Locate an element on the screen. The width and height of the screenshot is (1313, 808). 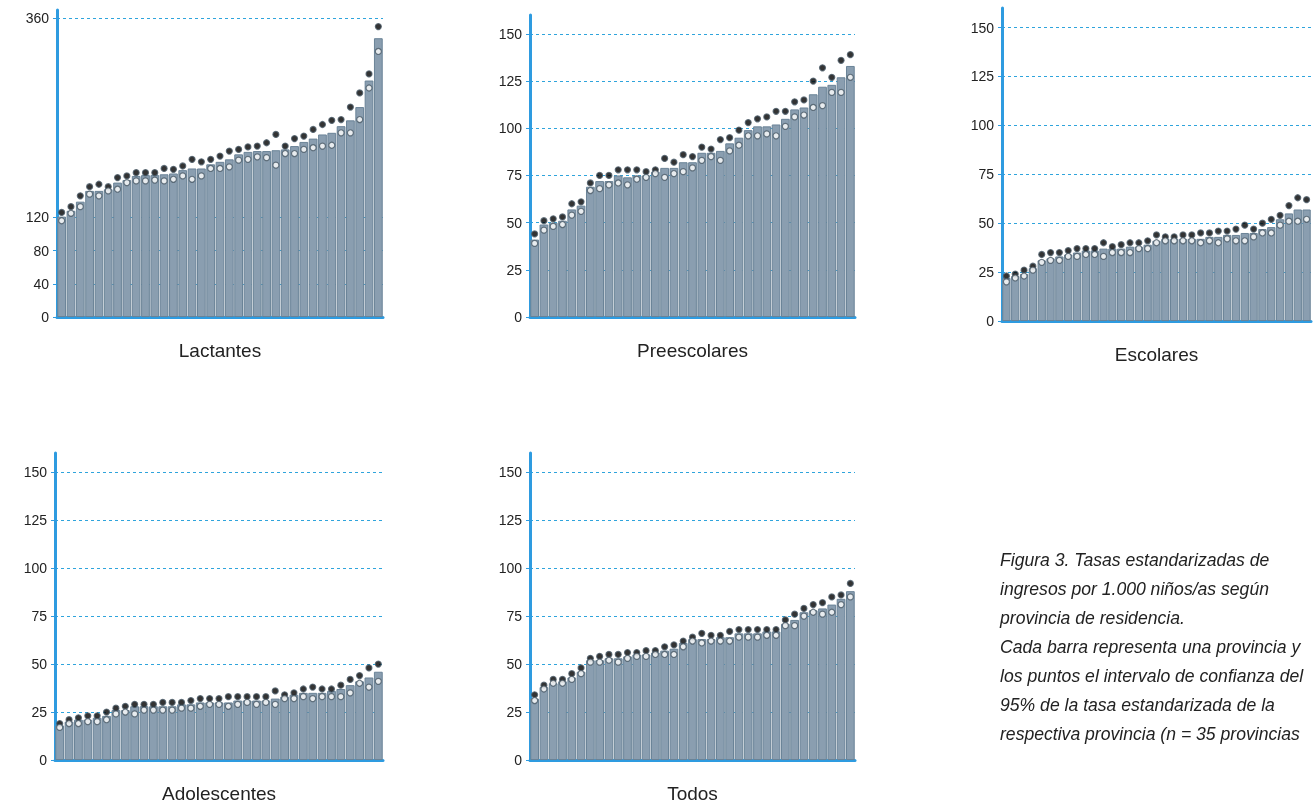
y-tick-label: 125 is located at coordinates (510, 520).